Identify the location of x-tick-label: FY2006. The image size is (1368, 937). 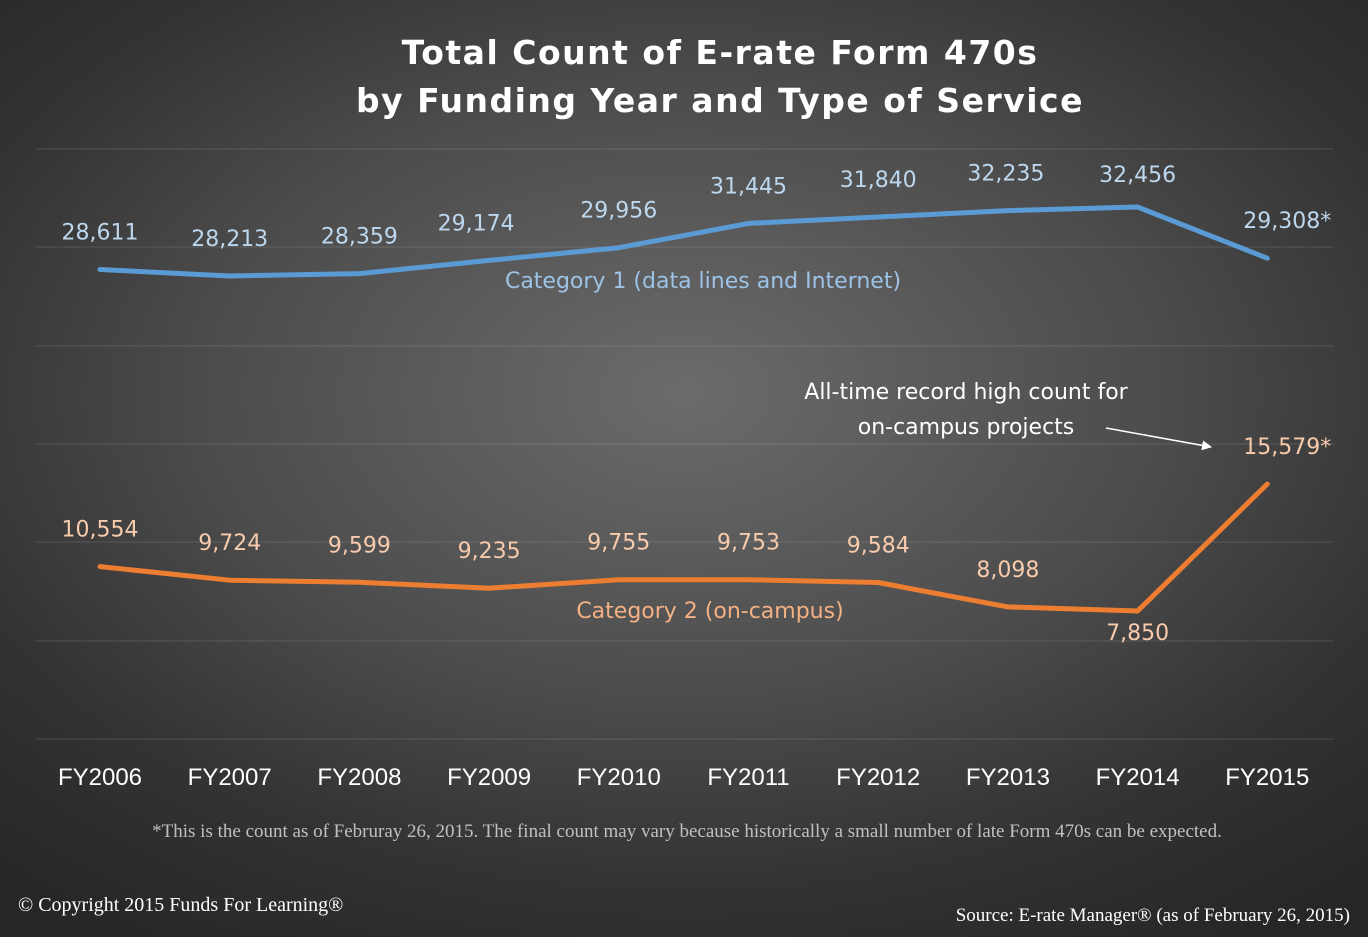
(100, 777).